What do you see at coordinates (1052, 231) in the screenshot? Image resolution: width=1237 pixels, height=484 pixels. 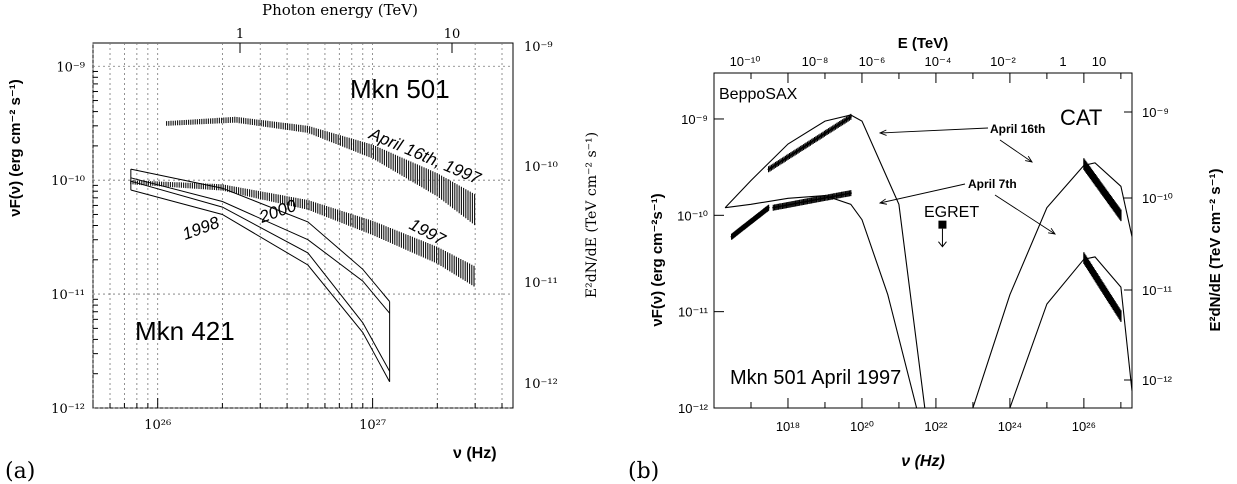 I see `arrow-april7-right-head` at bounding box center [1052, 231].